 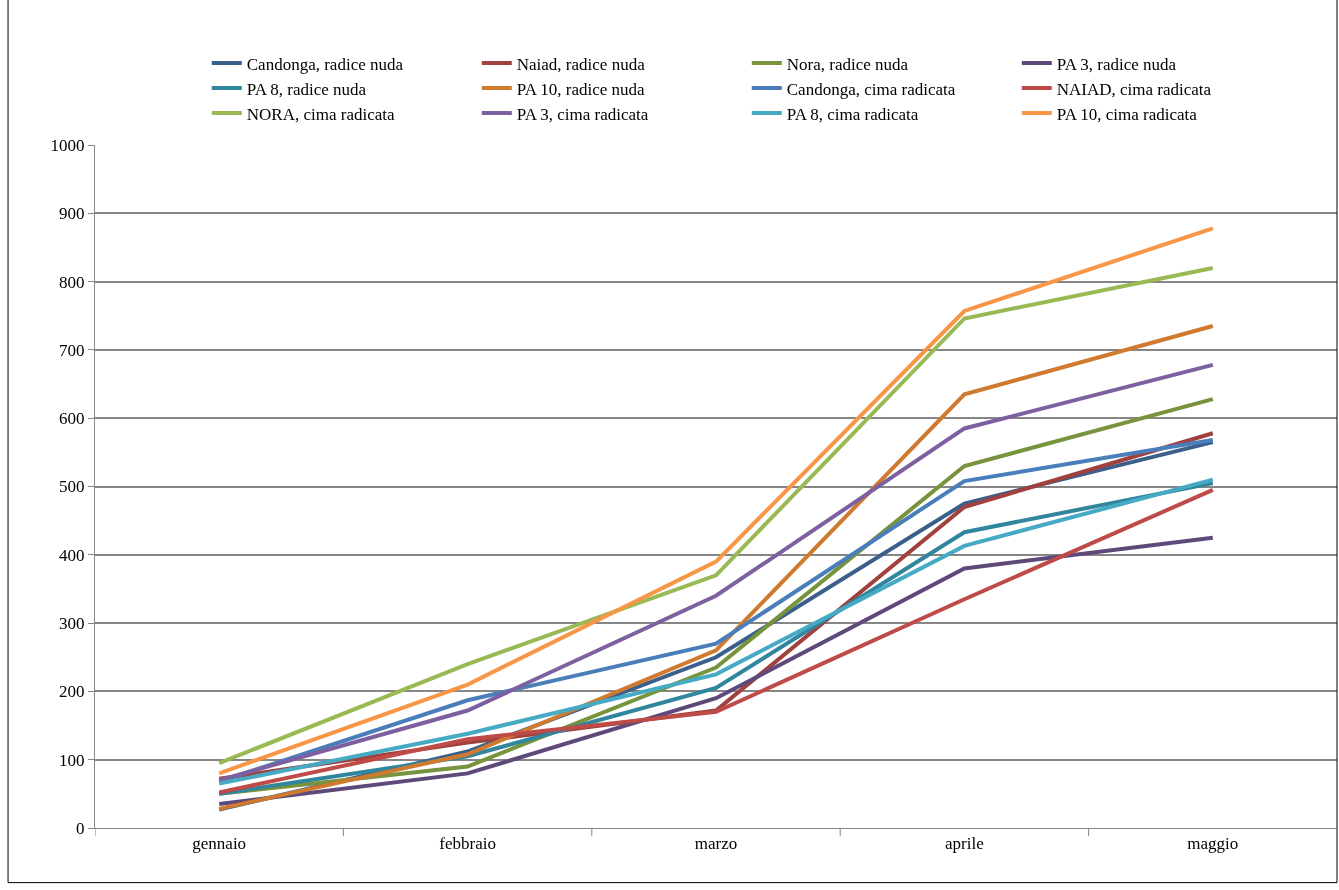 What do you see at coordinates (582, 114) in the screenshot?
I see `legend-label: PA 3, cima radicata` at bounding box center [582, 114].